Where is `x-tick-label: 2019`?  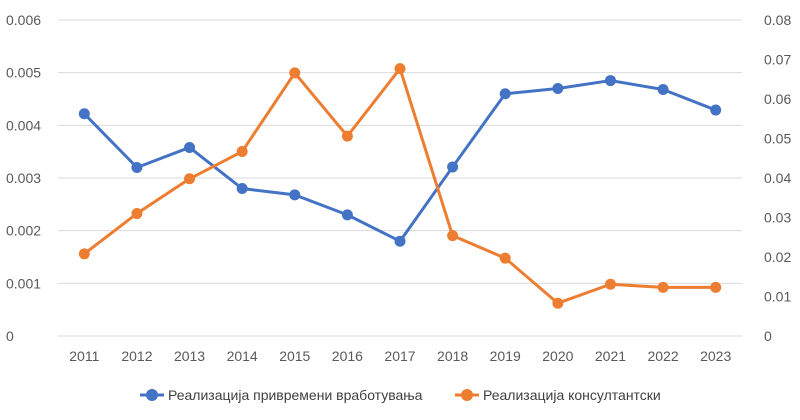 x-tick-label: 2019 is located at coordinates (505, 356).